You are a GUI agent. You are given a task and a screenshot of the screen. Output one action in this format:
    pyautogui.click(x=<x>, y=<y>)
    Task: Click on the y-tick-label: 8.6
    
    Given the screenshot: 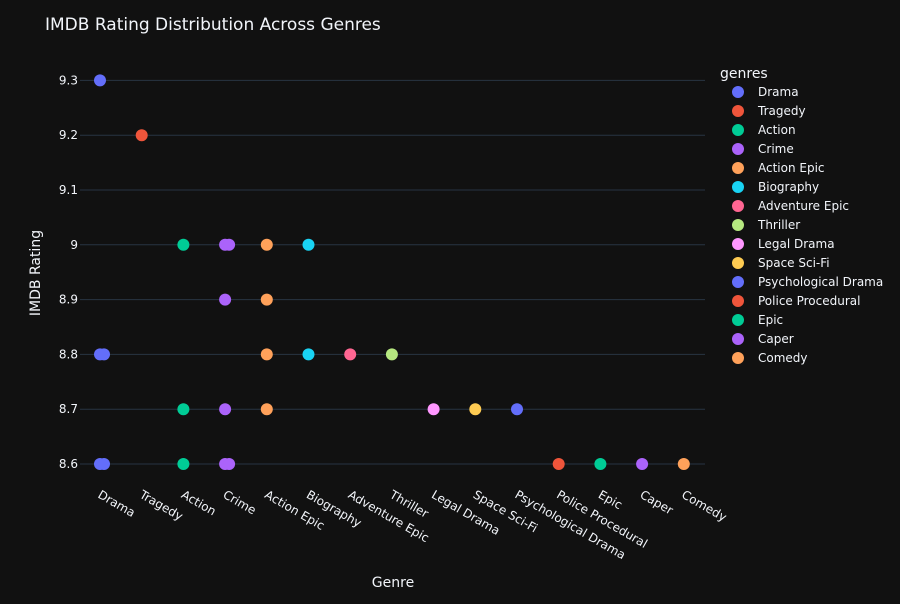 What is the action you would take?
    pyautogui.click(x=68, y=464)
    